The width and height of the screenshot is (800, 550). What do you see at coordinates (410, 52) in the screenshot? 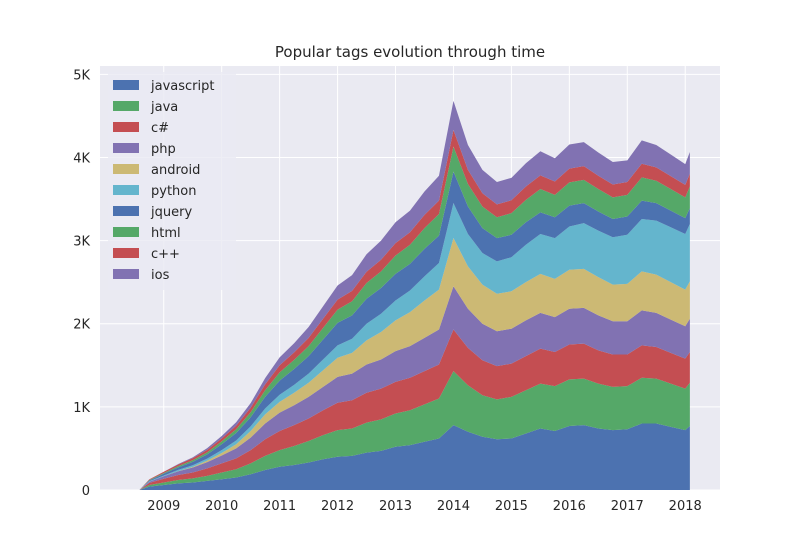
I see `chart-title: Popular tags evolution through time` at bounding box center [410, 52].